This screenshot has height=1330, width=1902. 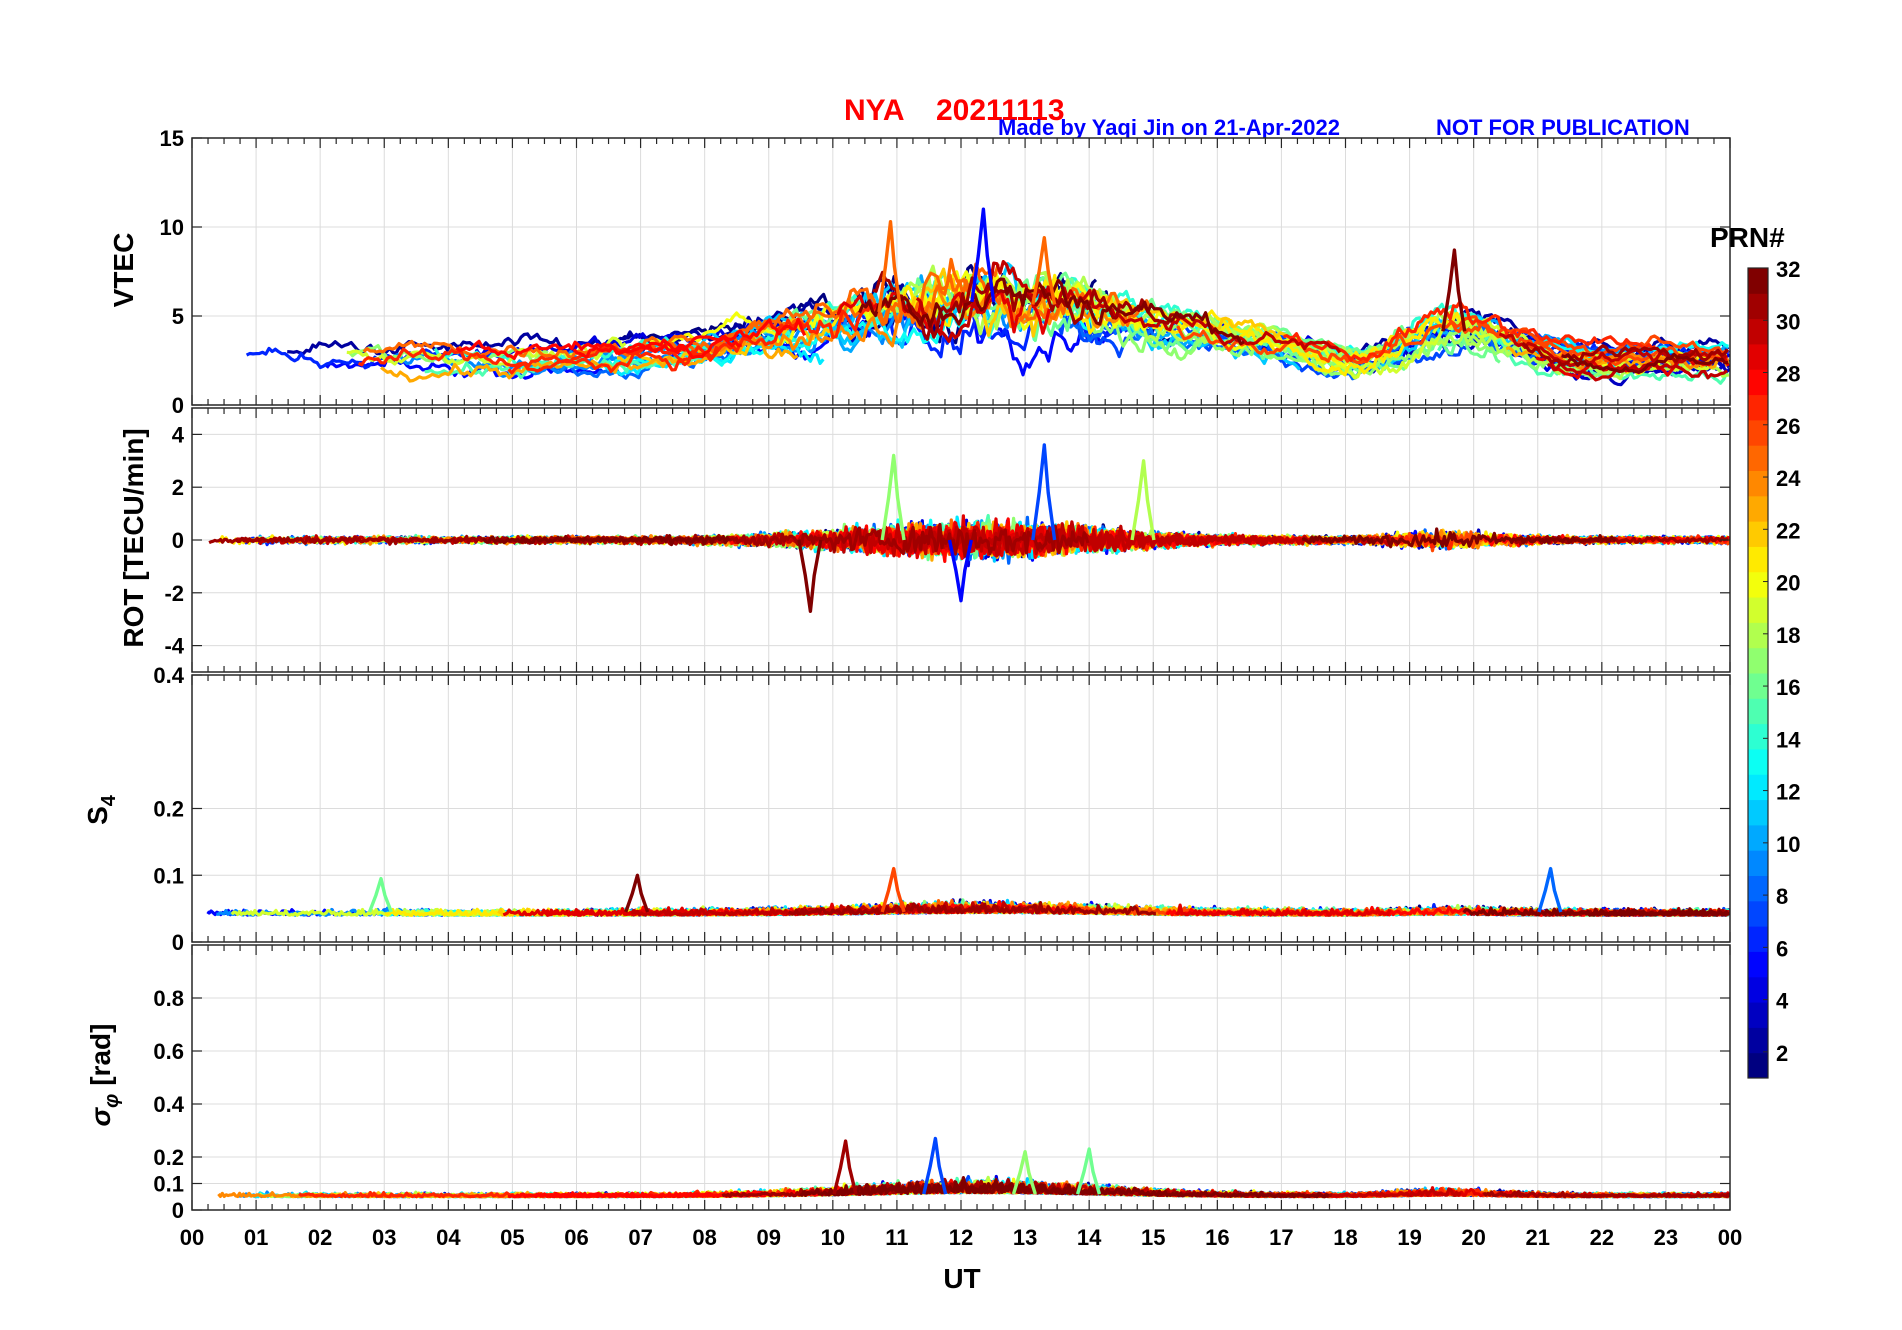 What do you see at coordinates (1782, 948) in the screenshot?
I see `colorbar-tick-label: 6` at bounding box center [1782, 948].